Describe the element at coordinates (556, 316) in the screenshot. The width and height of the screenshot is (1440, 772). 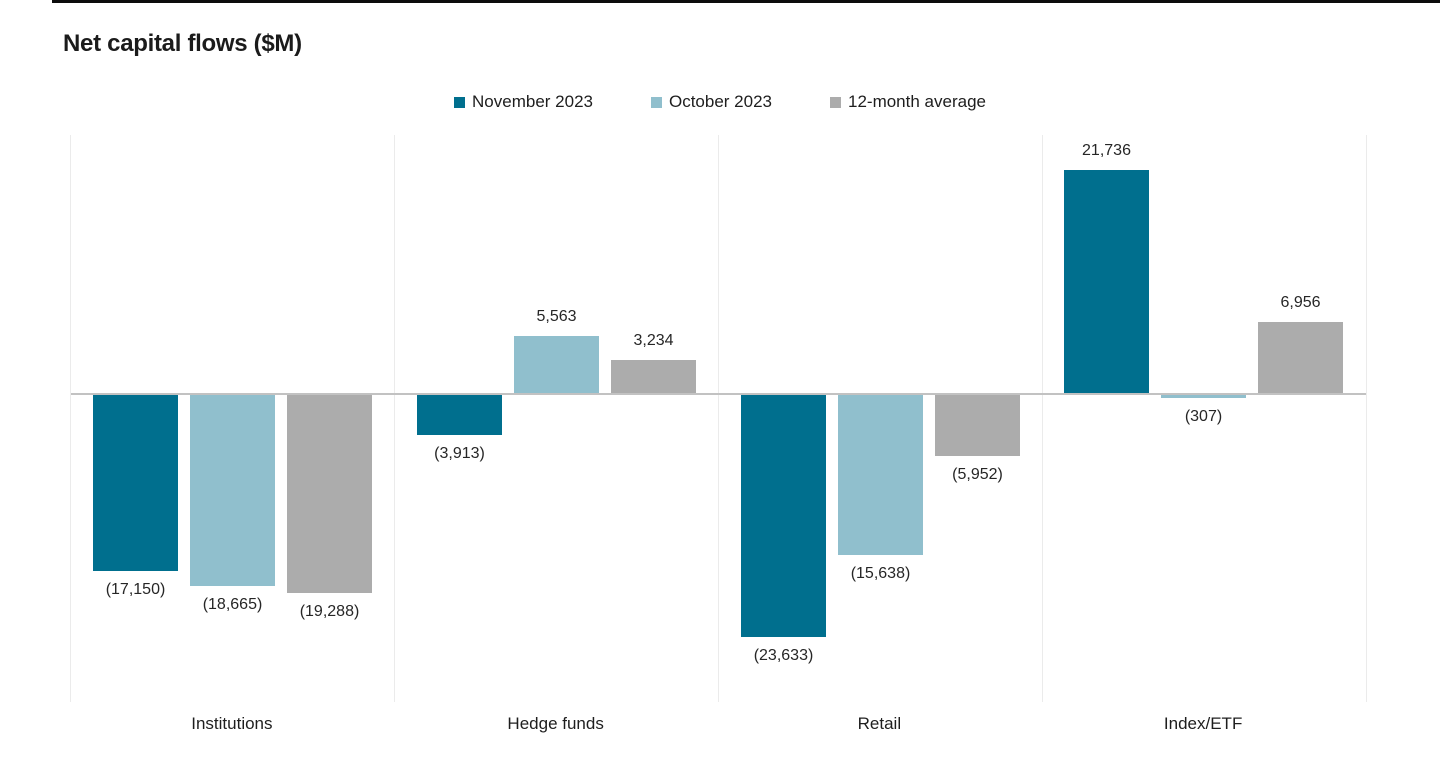
I see `bar-value-label: 5,563` at that location.